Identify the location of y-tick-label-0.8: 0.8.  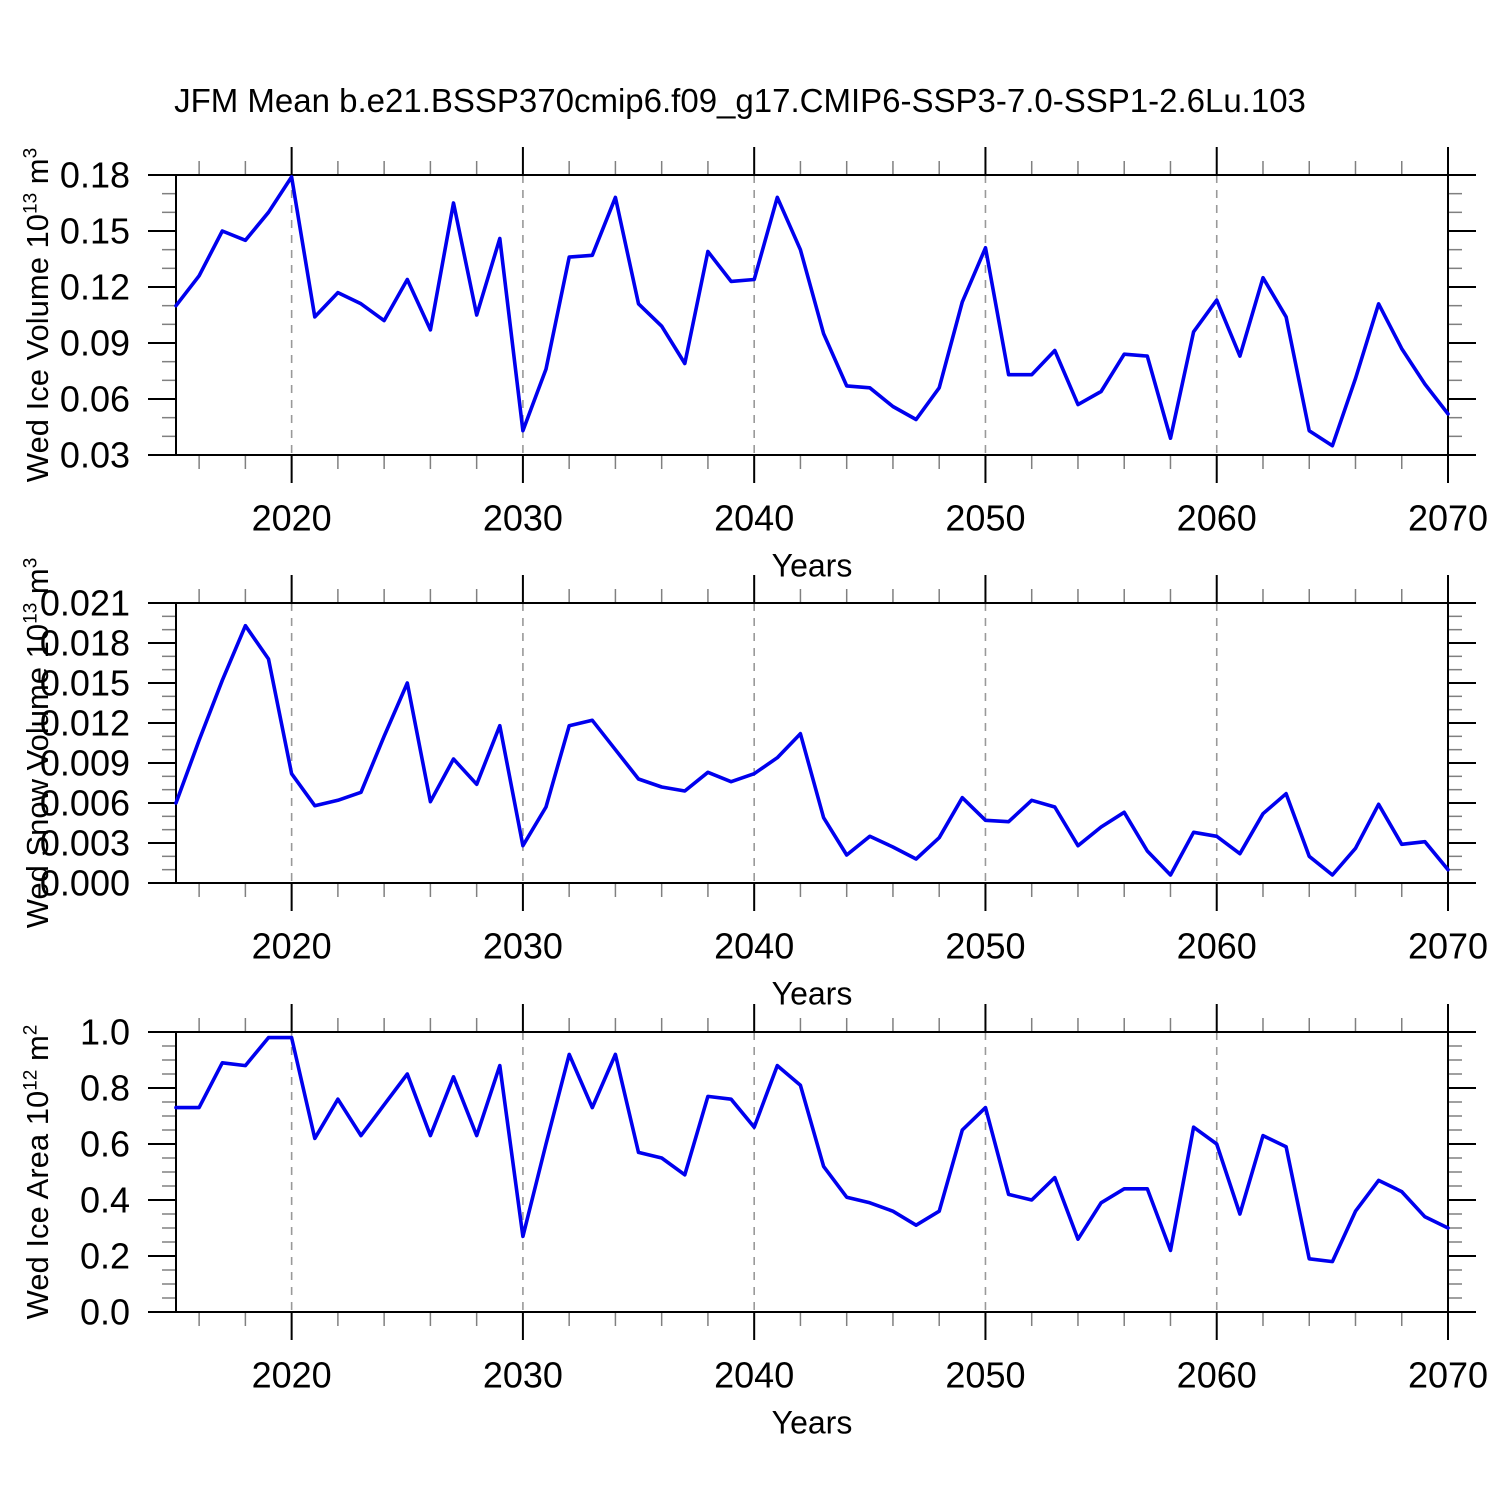
(105, 1088).